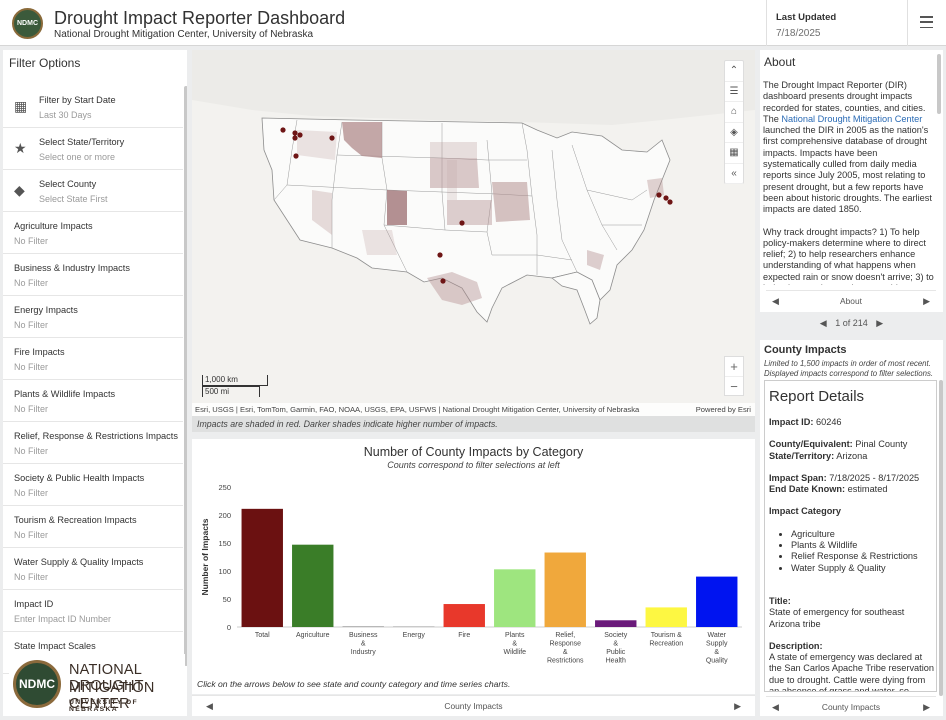  I want to click on last-updated-box: Last Updated 7/18/2025, so click(837, 23).